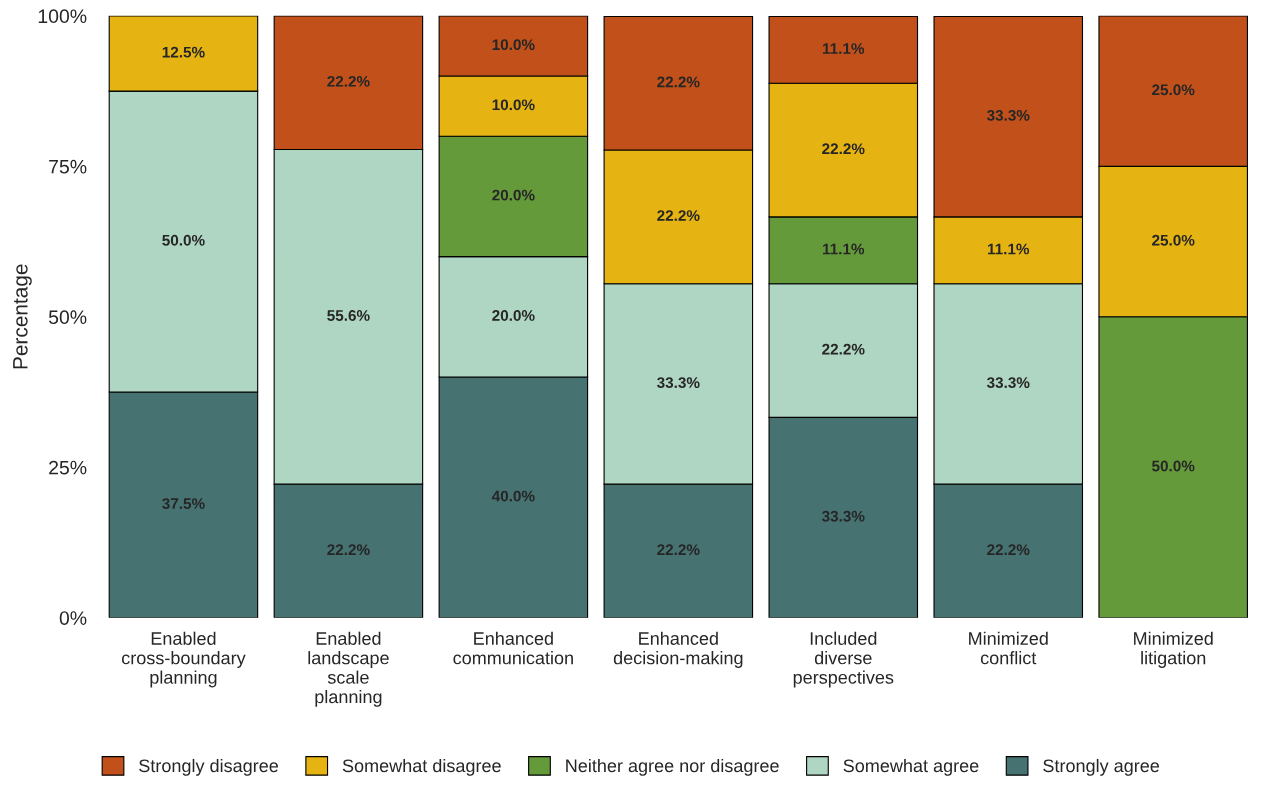  Describe the element at coordinates (183, 52) in the screenshot. I see `data-label: 12.5%` at that location.